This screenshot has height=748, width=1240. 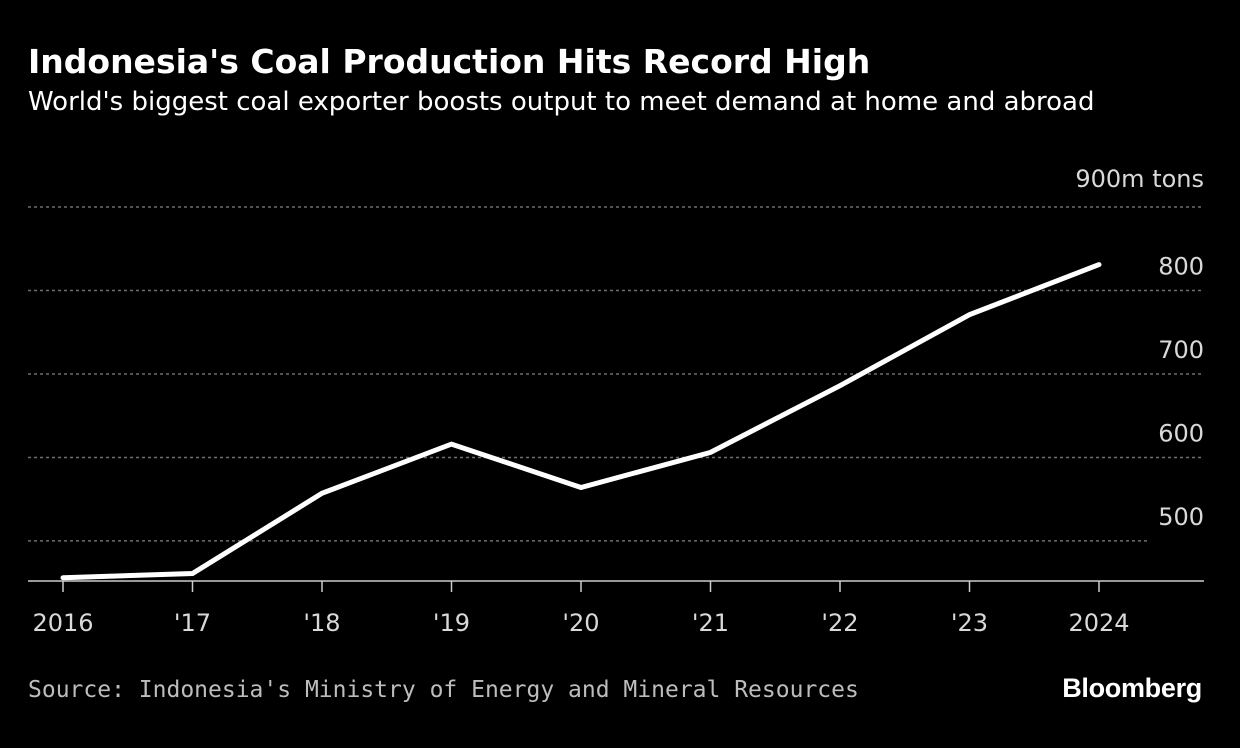 What do you see at coordinates (1181, 433) in the screenshot?
I see `y-tick-label-600: 600` at bounding box center [1181, 433].